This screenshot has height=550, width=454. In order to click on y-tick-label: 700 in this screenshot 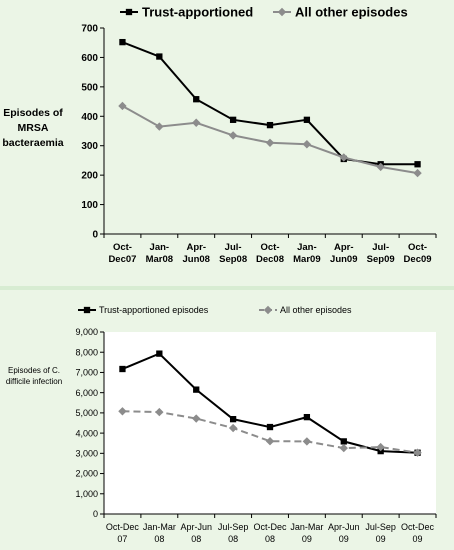, I will do `click(89, 29)`.